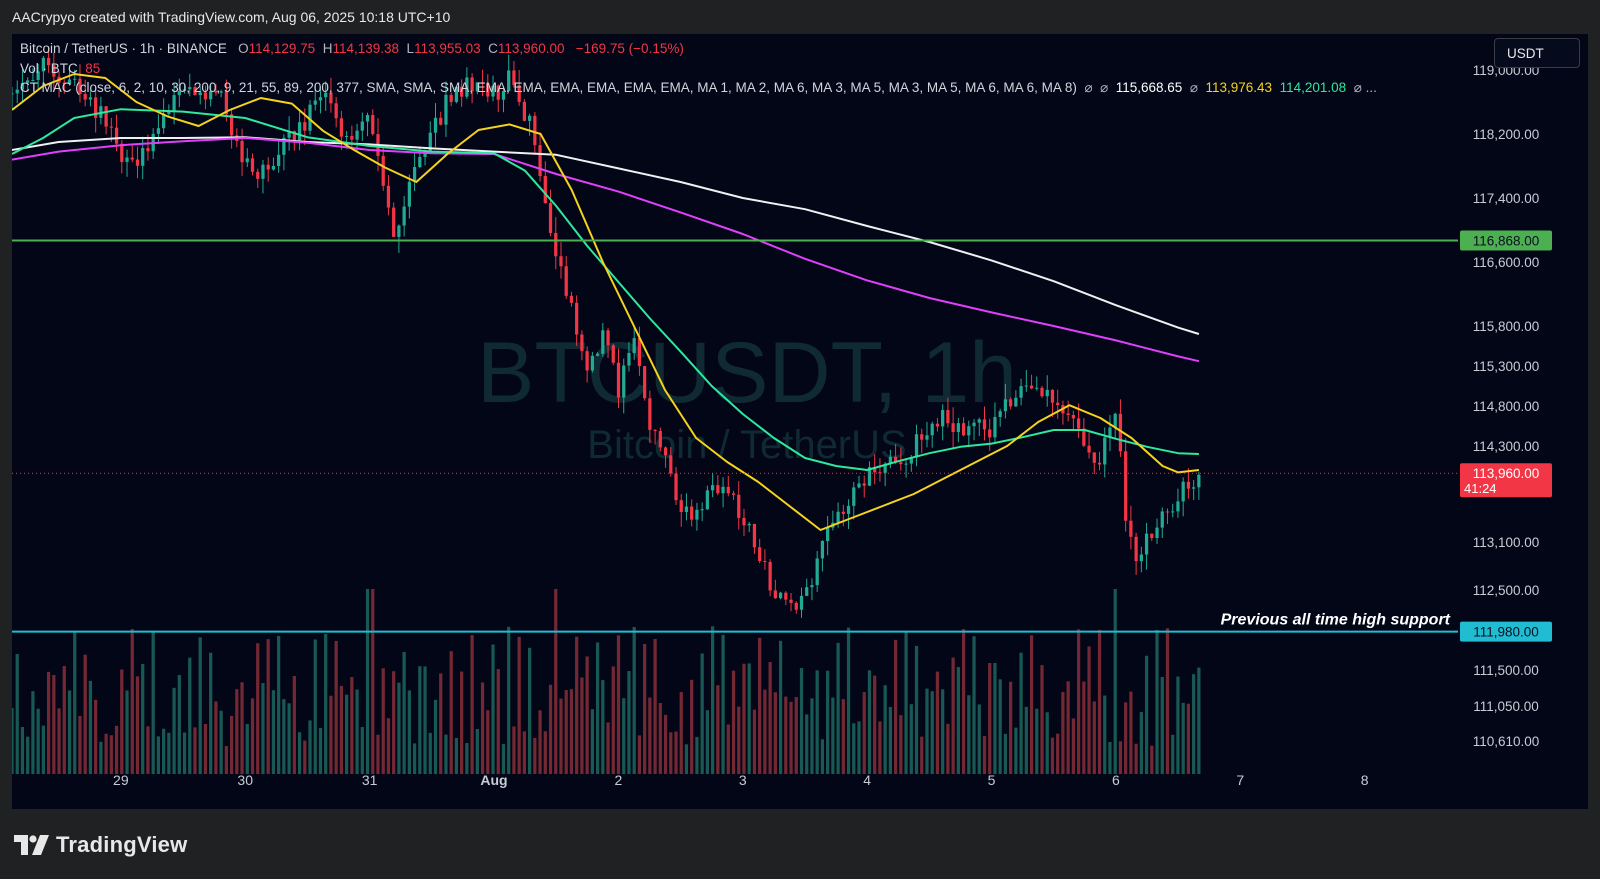  Describe the element at coordinates (123, 48) in the screenshot. I see `legend-symbol: Bitcoin / TetherUS · 1h · BINANCE` at that location.